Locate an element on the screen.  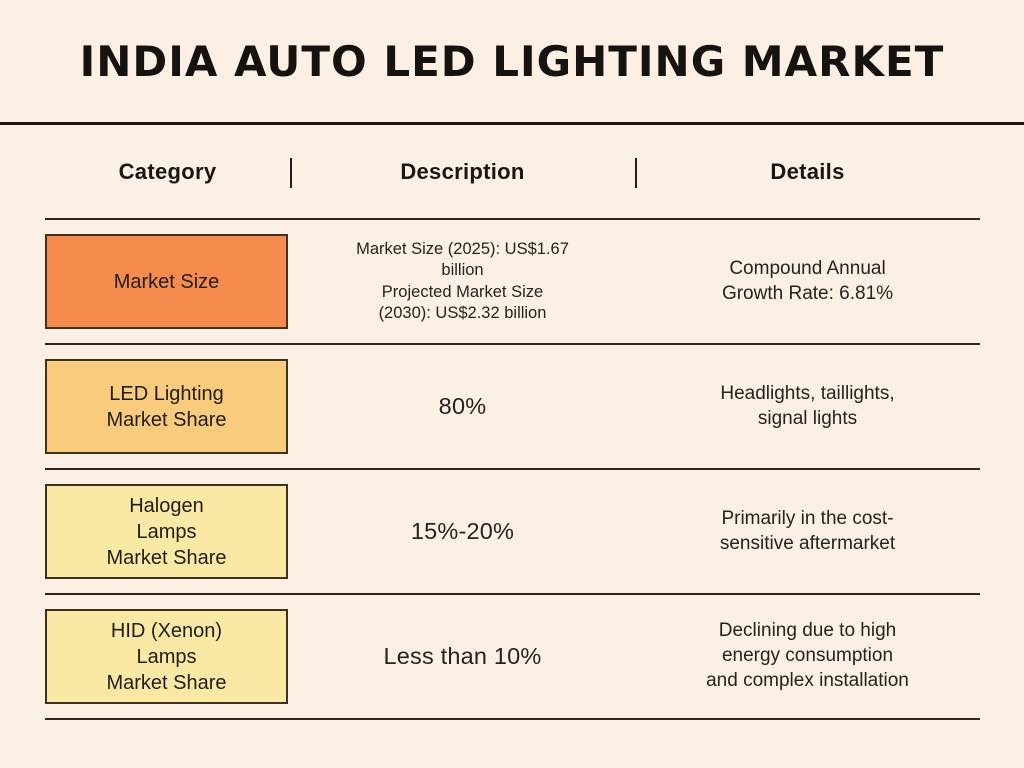
table-header-row: Category Description Details is located at coordinates (512, 172).